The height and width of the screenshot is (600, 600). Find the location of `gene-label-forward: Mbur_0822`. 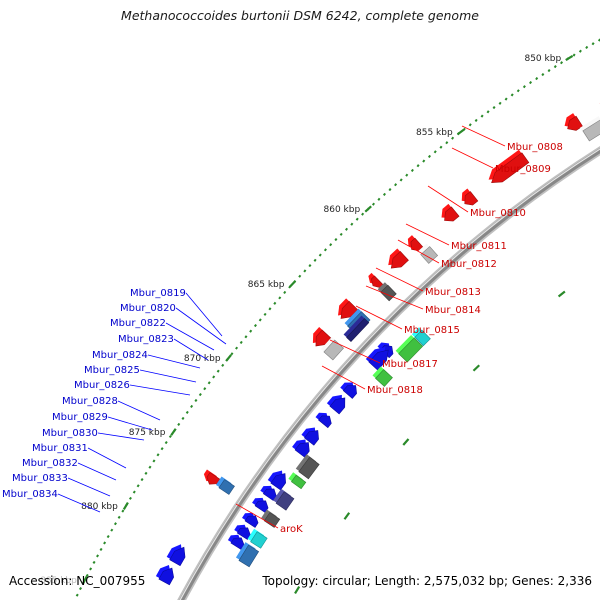

gene-label-forward: Mbur_0822 is located at coordinates (138, 323).